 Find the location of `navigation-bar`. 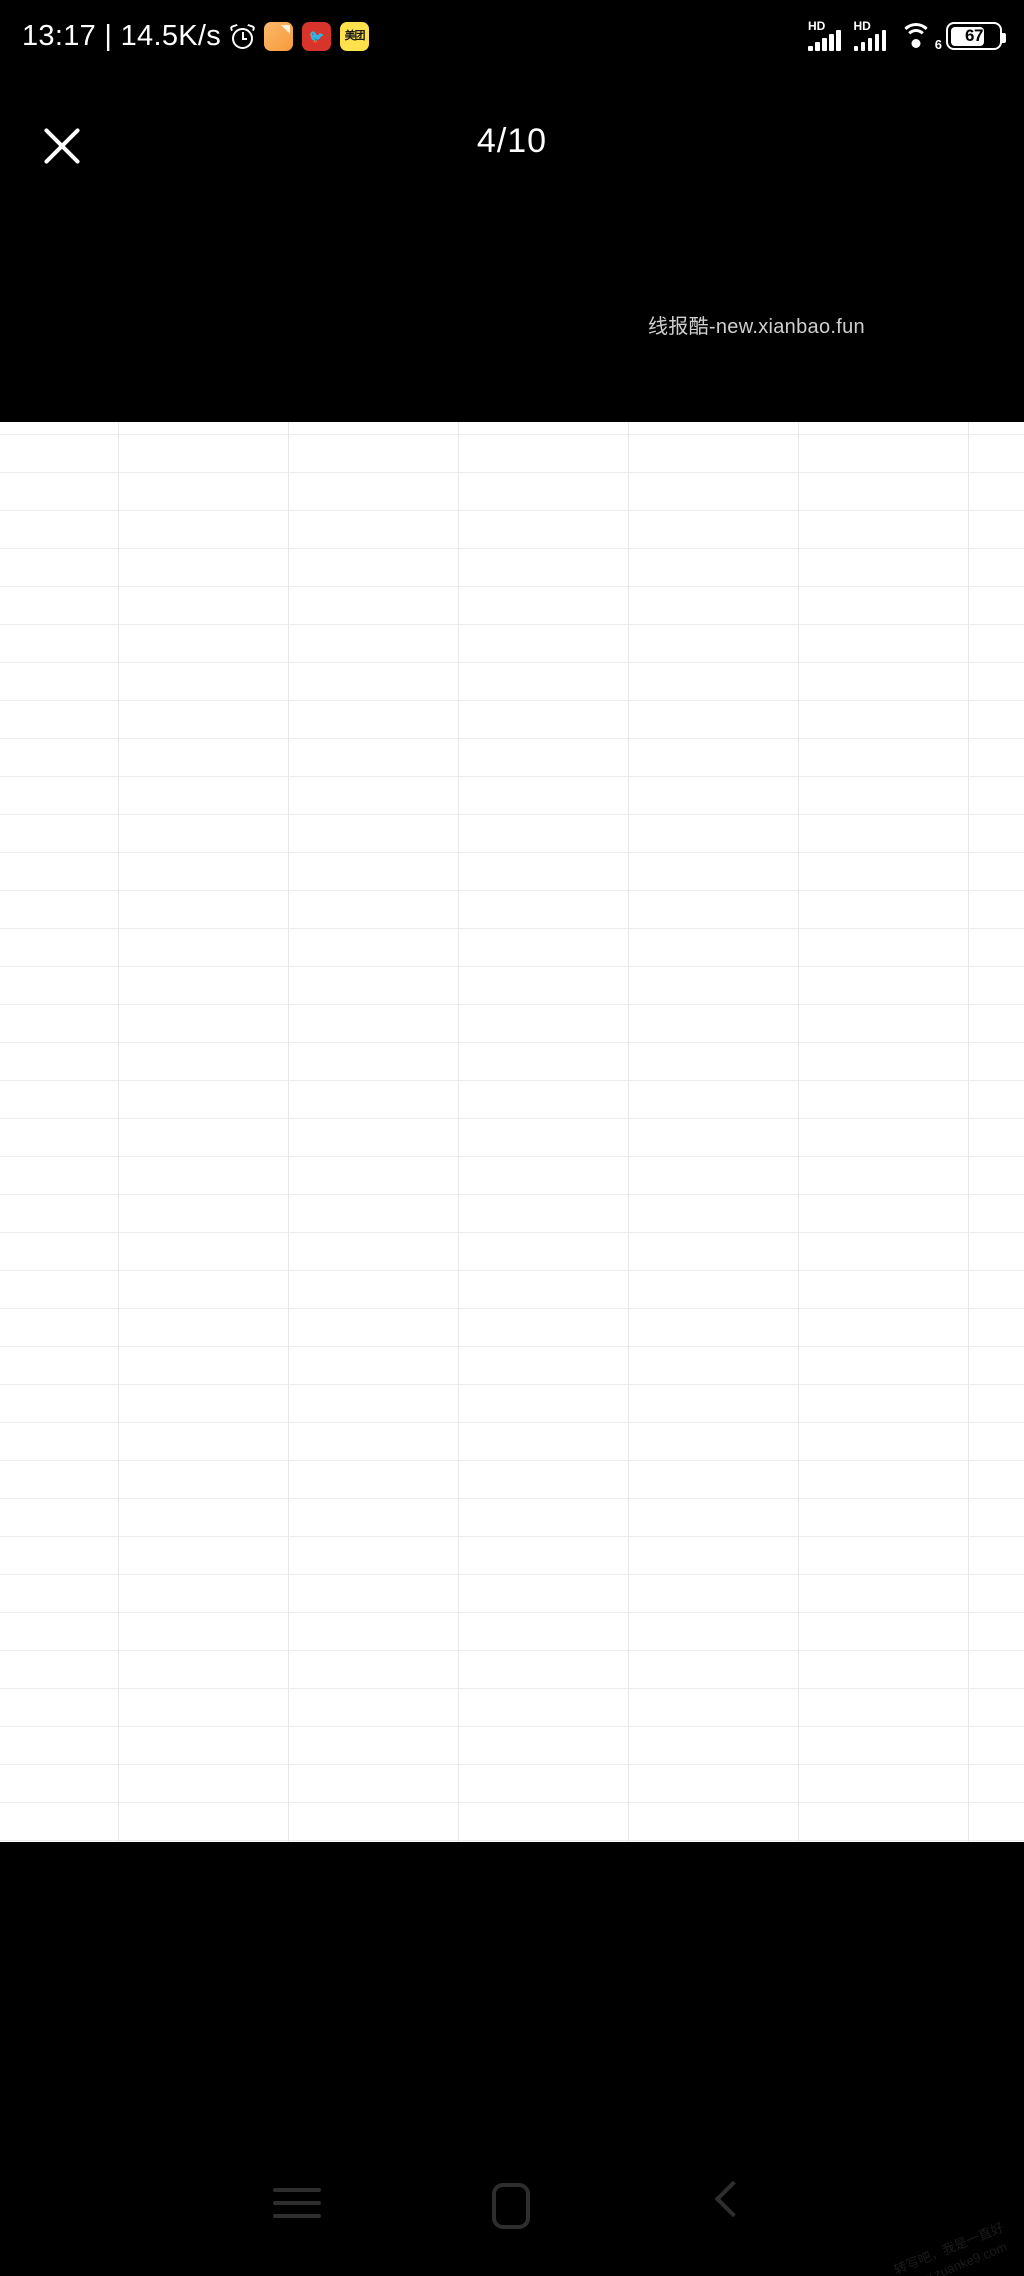

navigation-bar is located at coordinates (512, 2206).